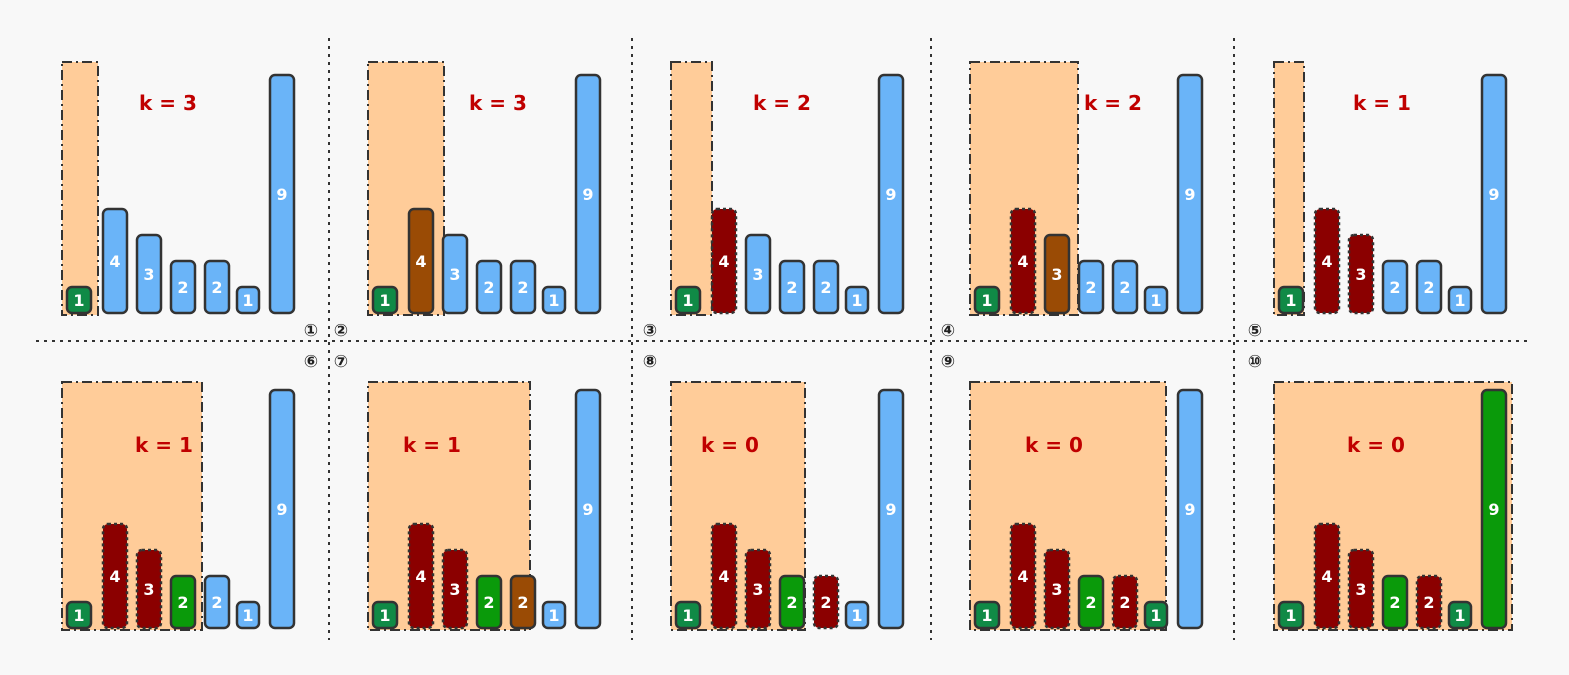 This screenshot has height=675, width=1569. I want to click on panel-7: 1 4 3 2 2 1 9 k = 1 ⑦, so click(468, 491).